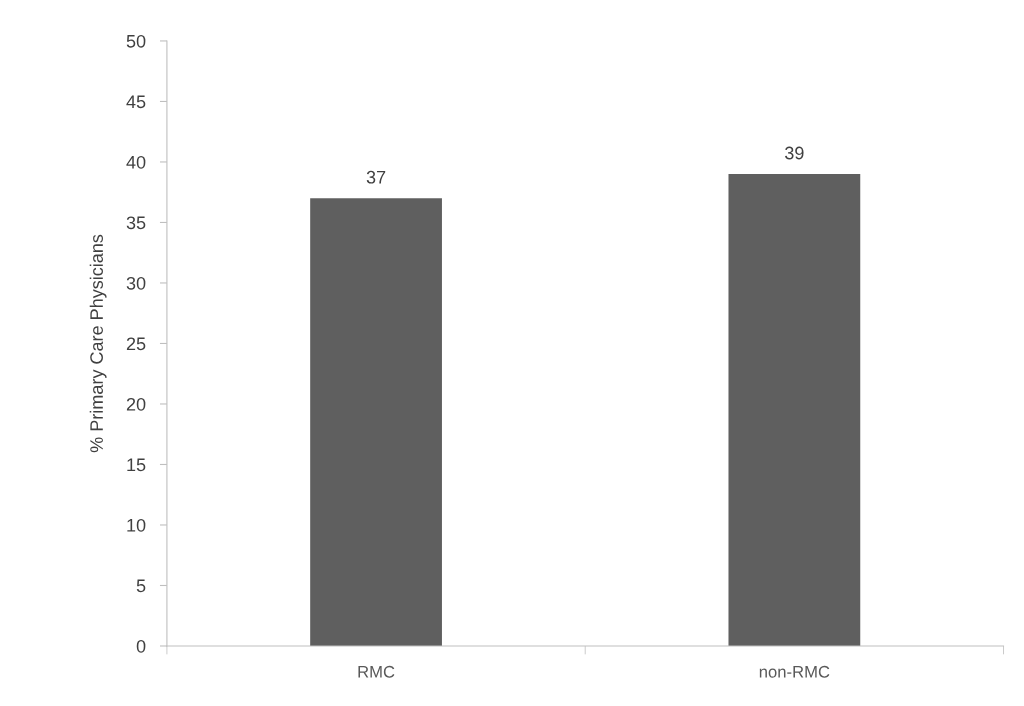  Describe the element at coordinates (136, 344) in the screenshot. I see `y-tick-label: 25` at that location.